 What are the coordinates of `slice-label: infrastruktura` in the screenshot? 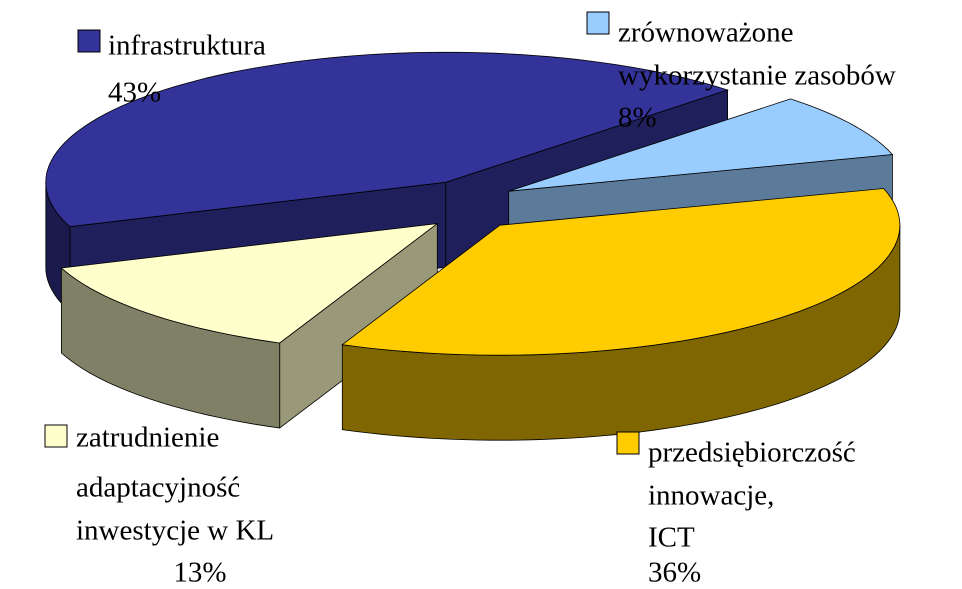 It's located at (187, 46).